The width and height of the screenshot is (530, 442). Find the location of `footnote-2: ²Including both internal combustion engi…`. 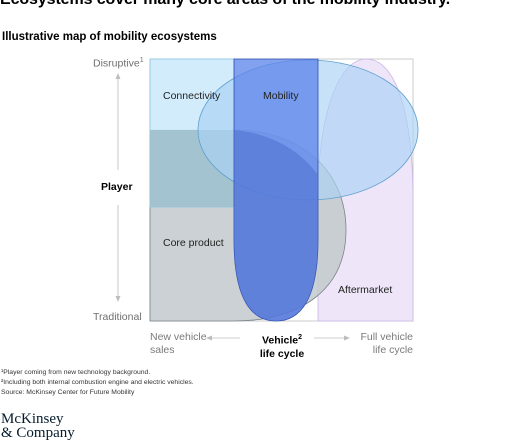

footnote-2: ²Including both internal combustion engi… is located at coordinates (97, 382).